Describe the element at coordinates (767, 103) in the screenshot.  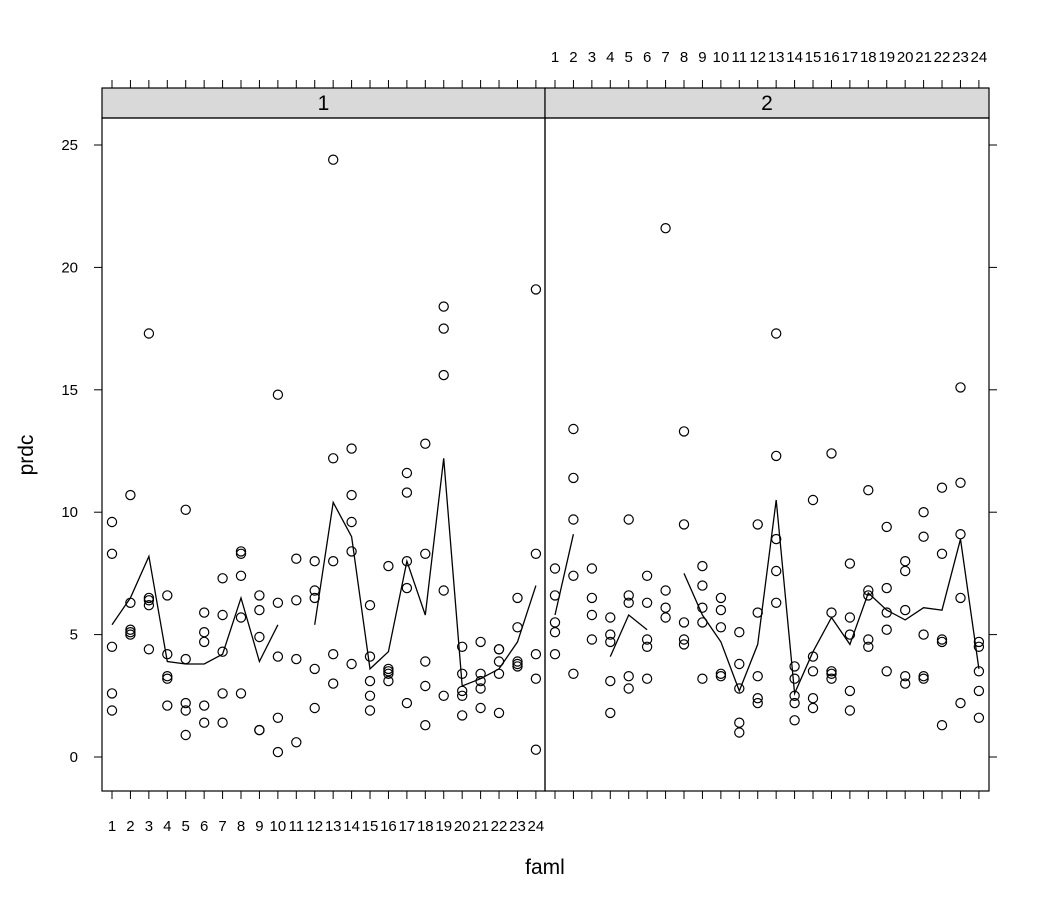
I see `strip-label: 2` at that location.